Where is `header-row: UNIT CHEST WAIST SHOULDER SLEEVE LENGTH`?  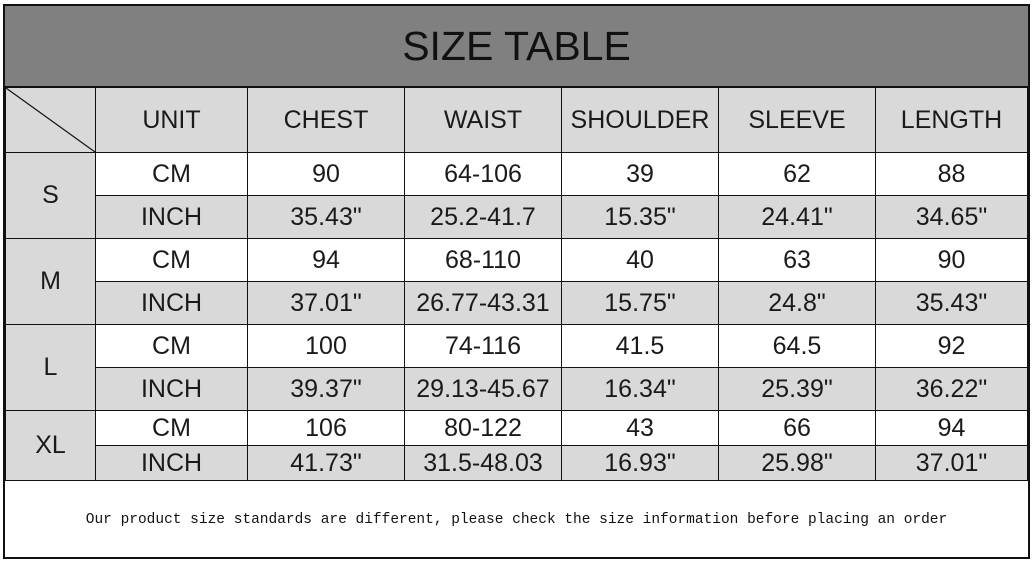 header-row: UNIT CHEST WAIST SHOULDER SLEEVE LENGTH is located at coordinates (516, 120).